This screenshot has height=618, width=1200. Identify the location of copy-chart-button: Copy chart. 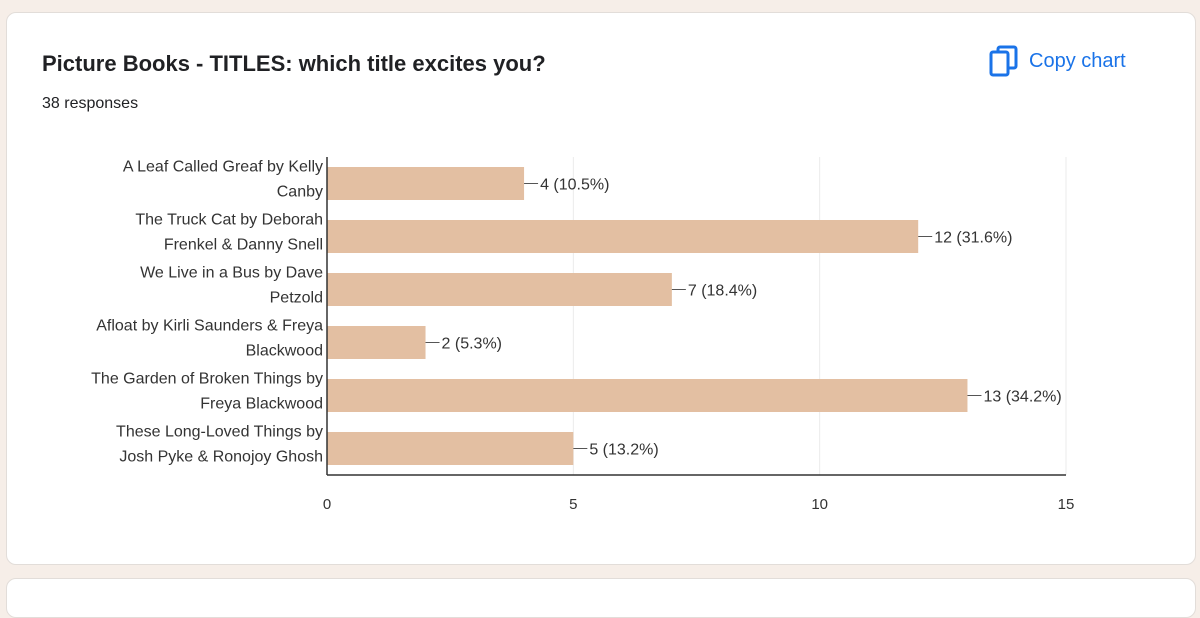
(1057, 61).